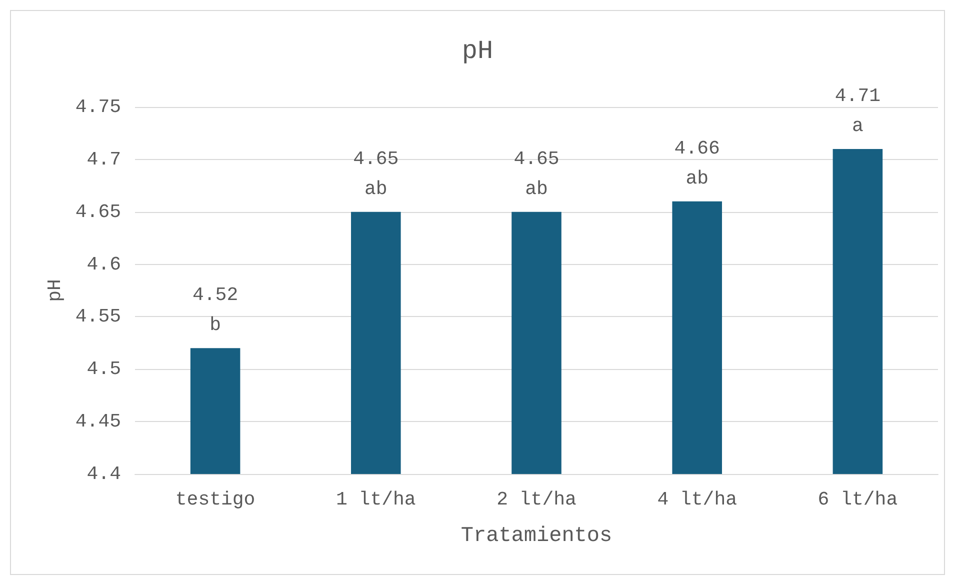 This screenshot has width=955, height=580. Describe the element at coordinates (103, 474) in the screenshot. I see `y-tick-label: 4.4` at that location.